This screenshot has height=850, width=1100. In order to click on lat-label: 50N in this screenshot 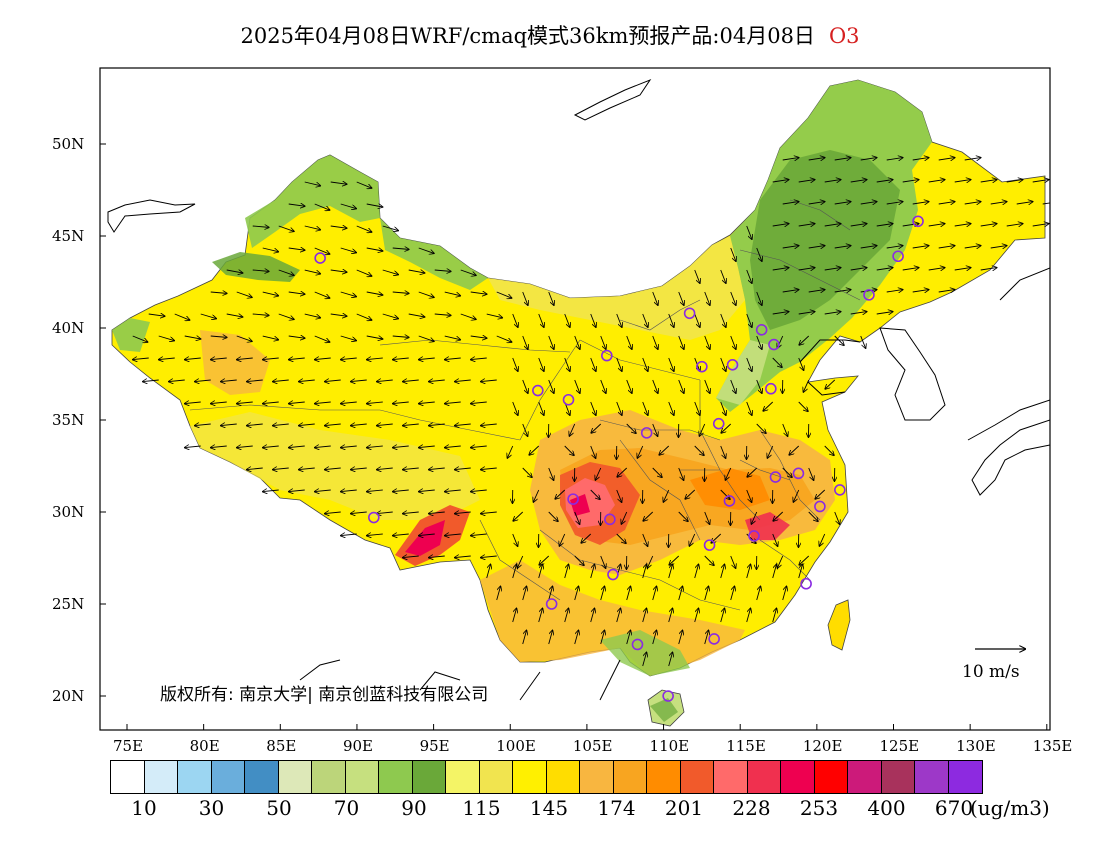, I will do `click(68, 144)`.